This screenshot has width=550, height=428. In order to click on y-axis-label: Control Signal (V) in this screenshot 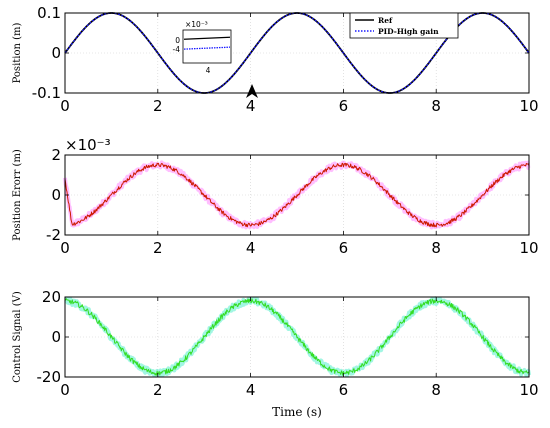, I will do `click(17, 337)`.